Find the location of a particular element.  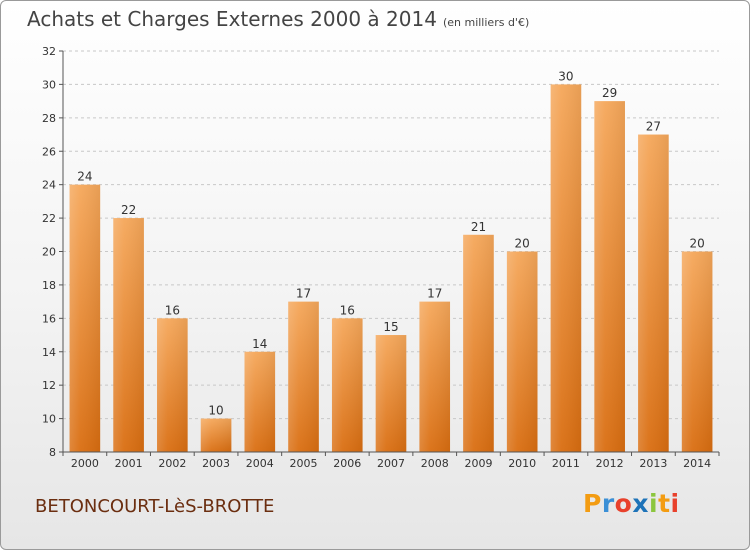

y-tick-label-28: 28 is located at coordinates (49, 118).